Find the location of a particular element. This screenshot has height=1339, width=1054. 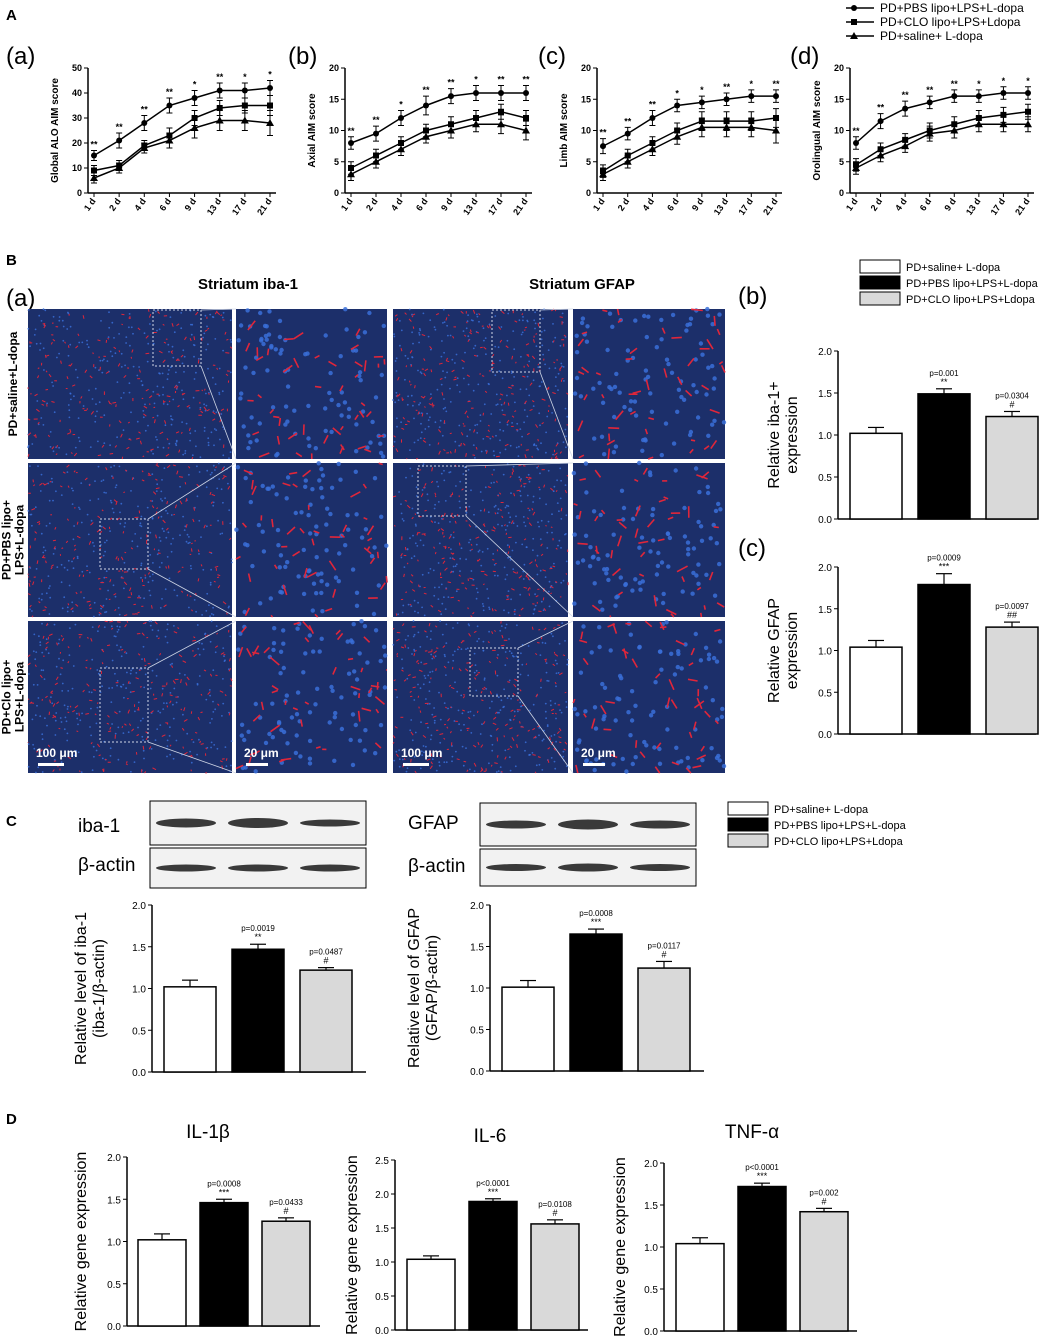

y-tick-label: 0 is located at coordinates (79, 193).